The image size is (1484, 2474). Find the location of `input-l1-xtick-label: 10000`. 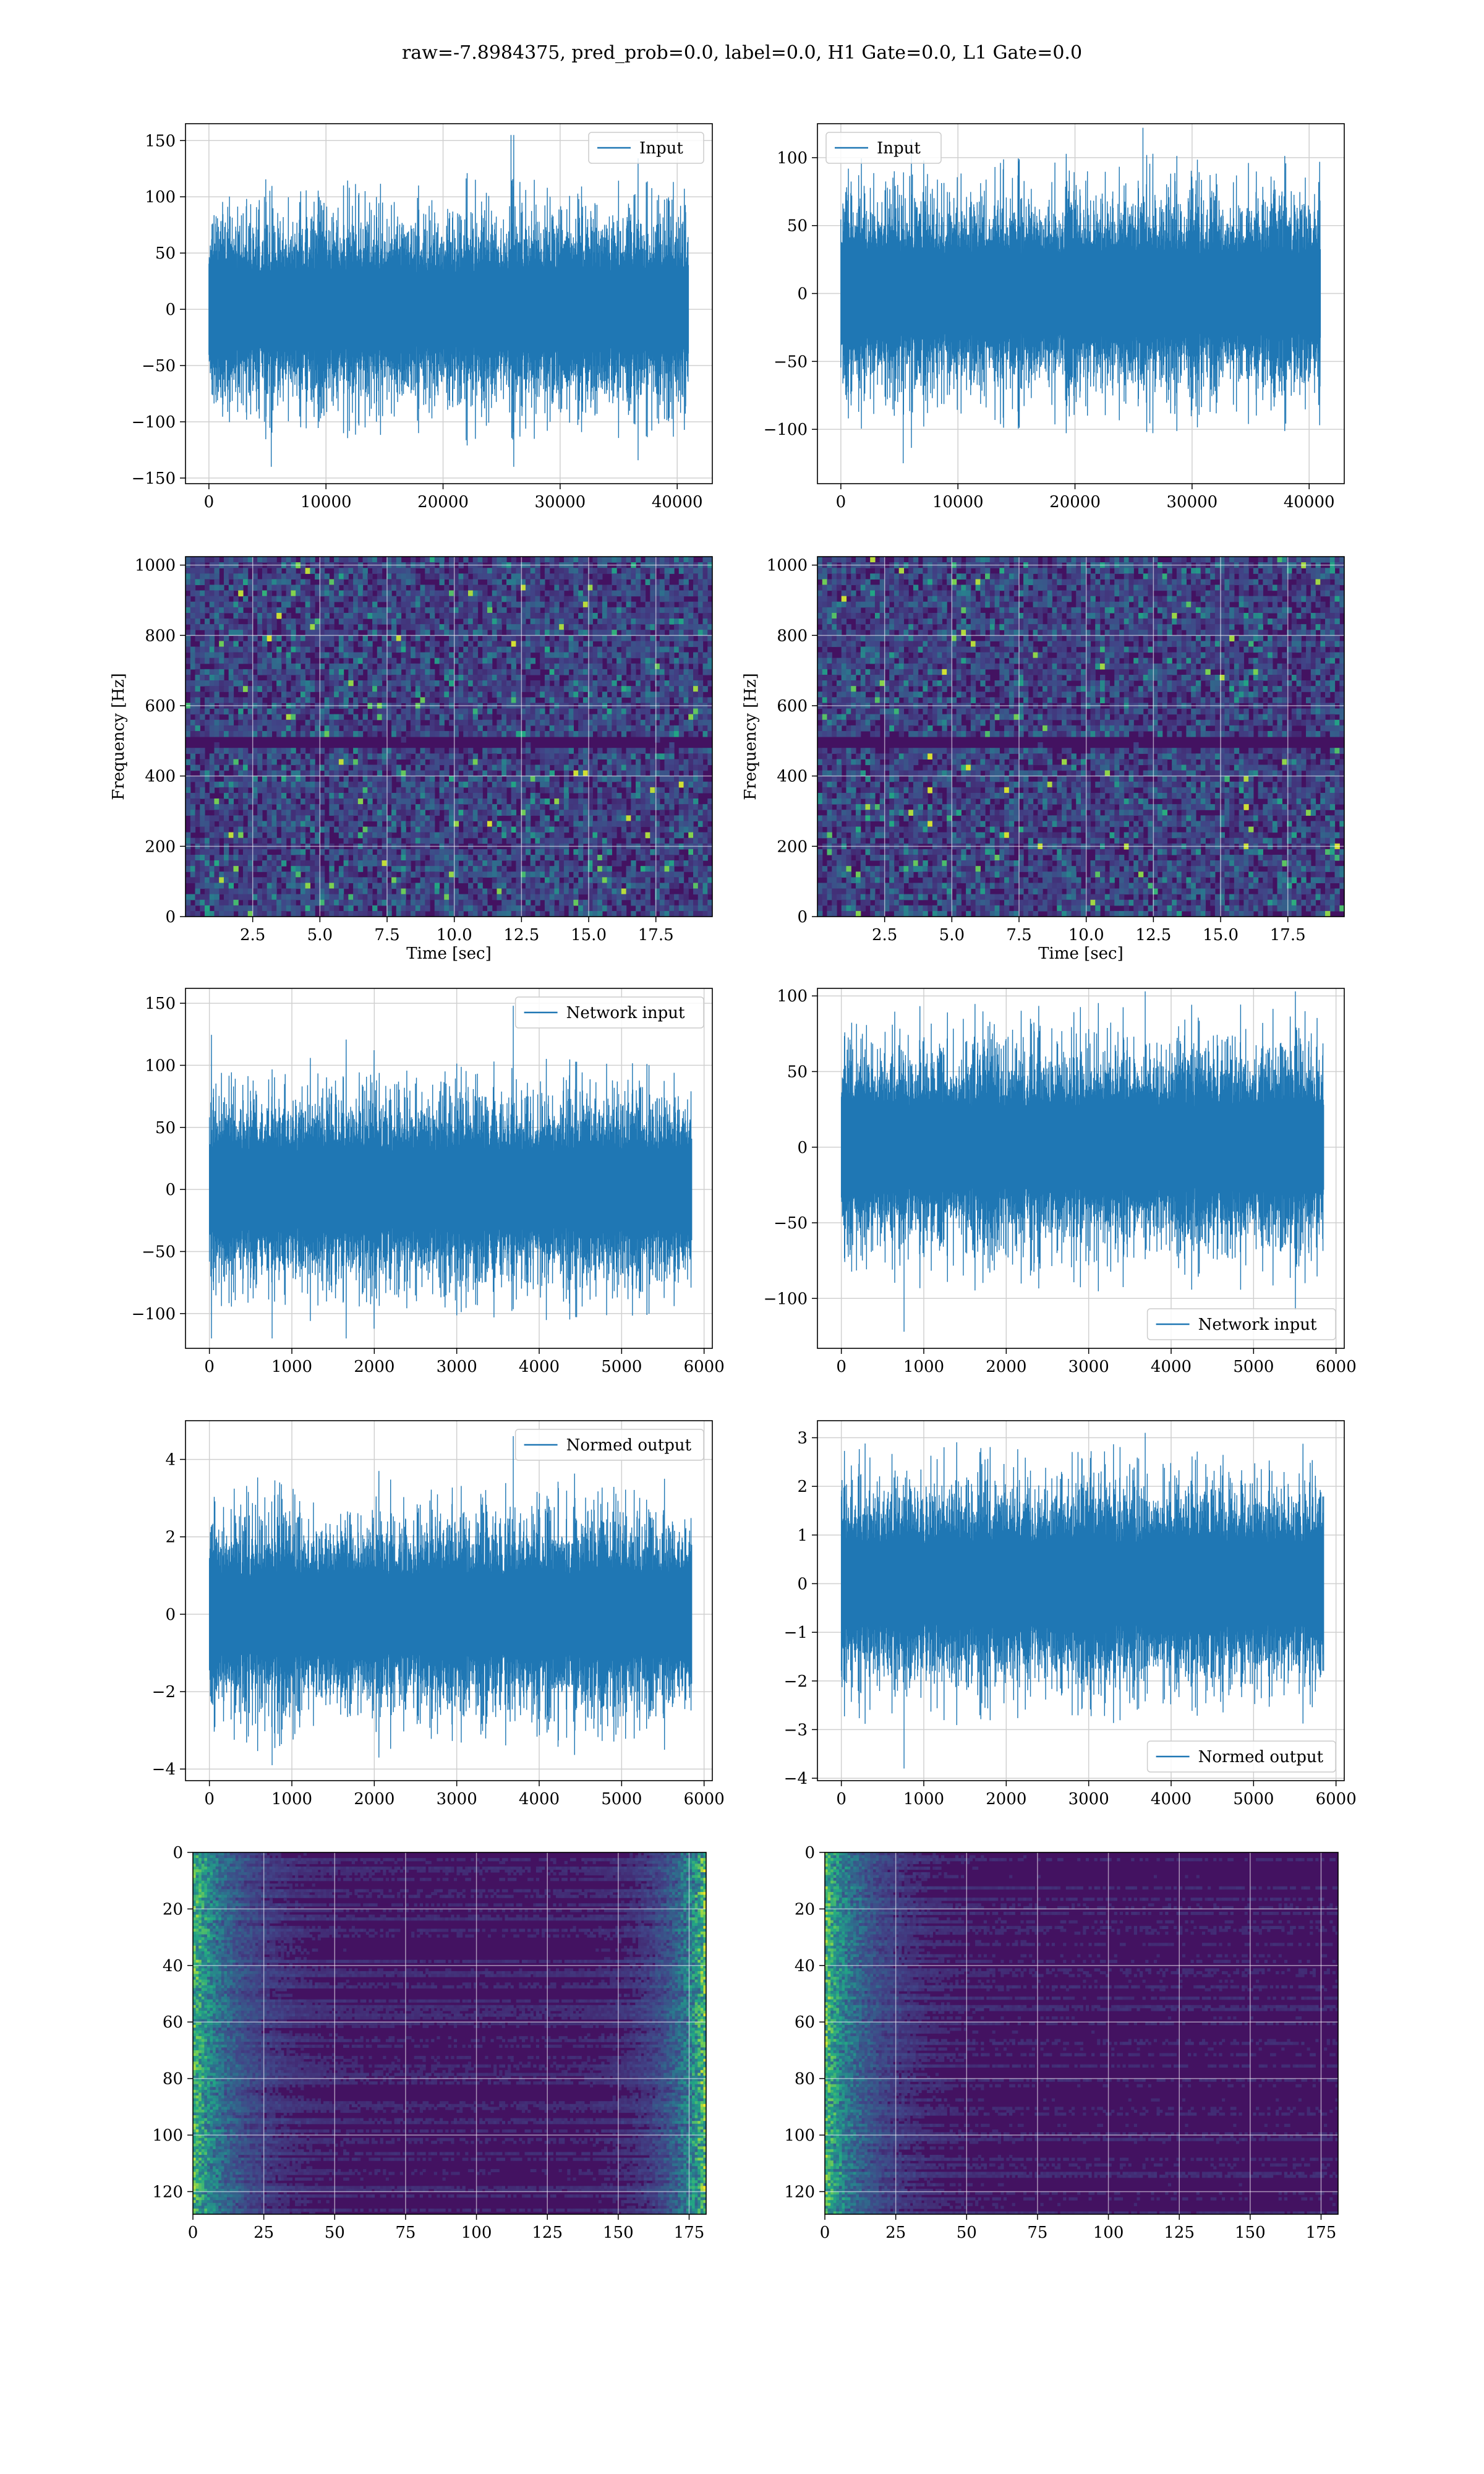

input-l1-xtick-label: 10000 is located at coordinates (958, 502).